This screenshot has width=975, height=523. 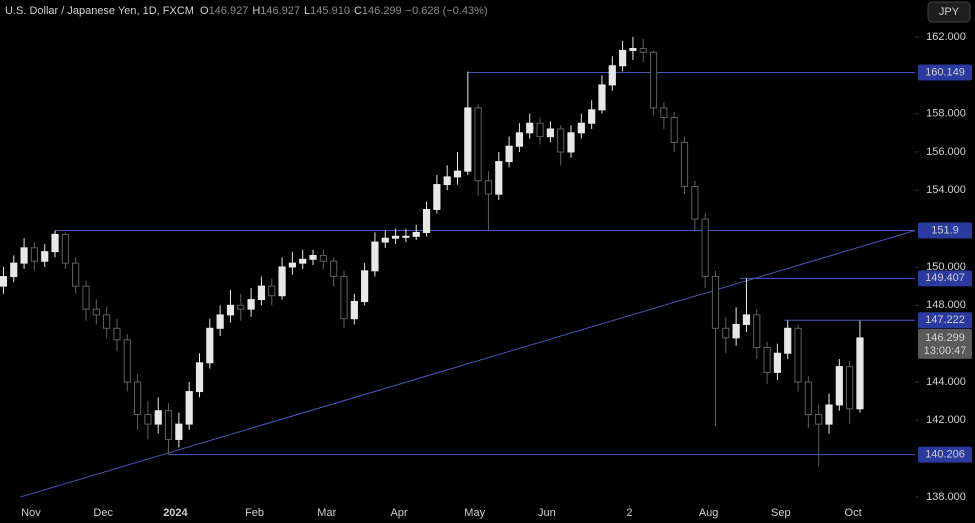 I want to click on y-tick-label: 162.000, so click(x=946, y=37).